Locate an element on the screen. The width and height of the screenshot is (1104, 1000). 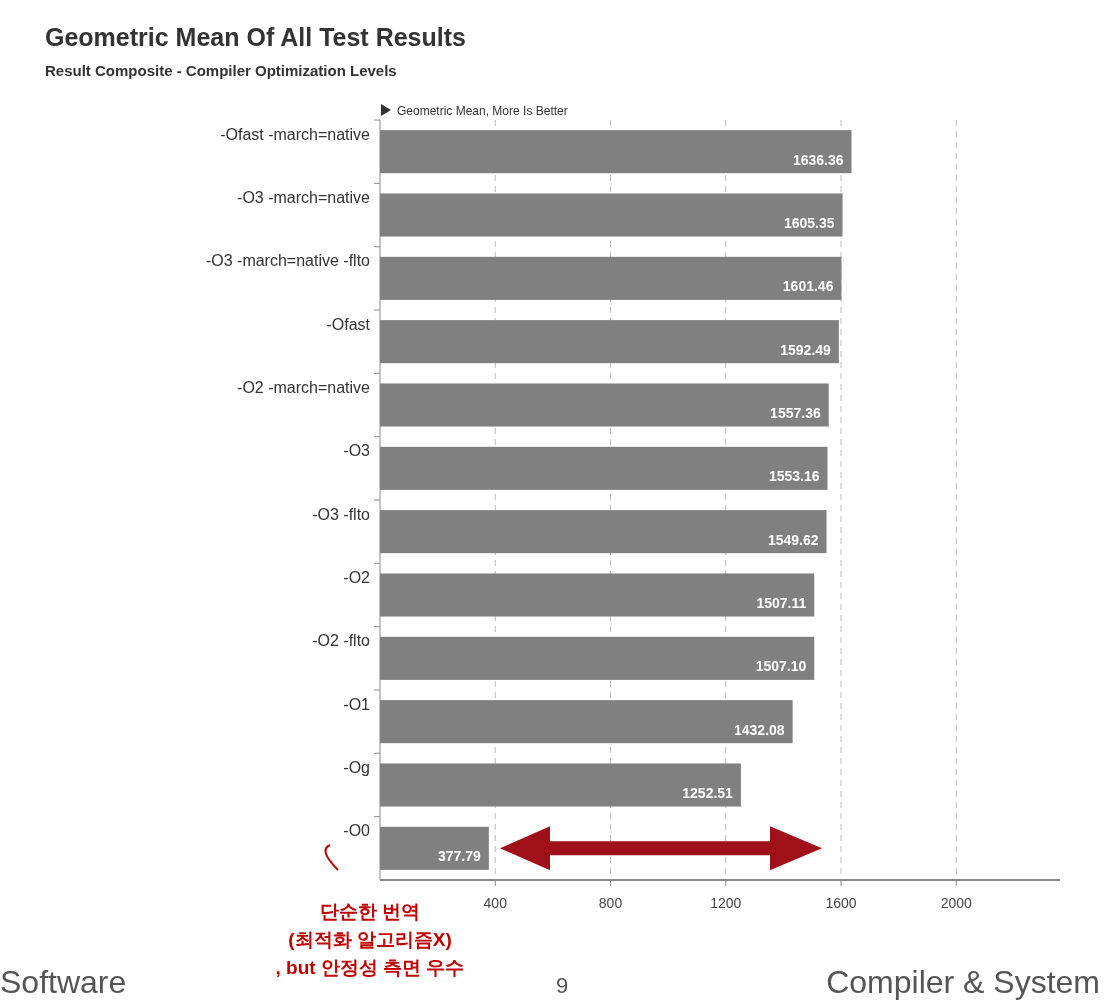
y-tick-label: -Ofast -march=native is located at coordinates (295, 134).